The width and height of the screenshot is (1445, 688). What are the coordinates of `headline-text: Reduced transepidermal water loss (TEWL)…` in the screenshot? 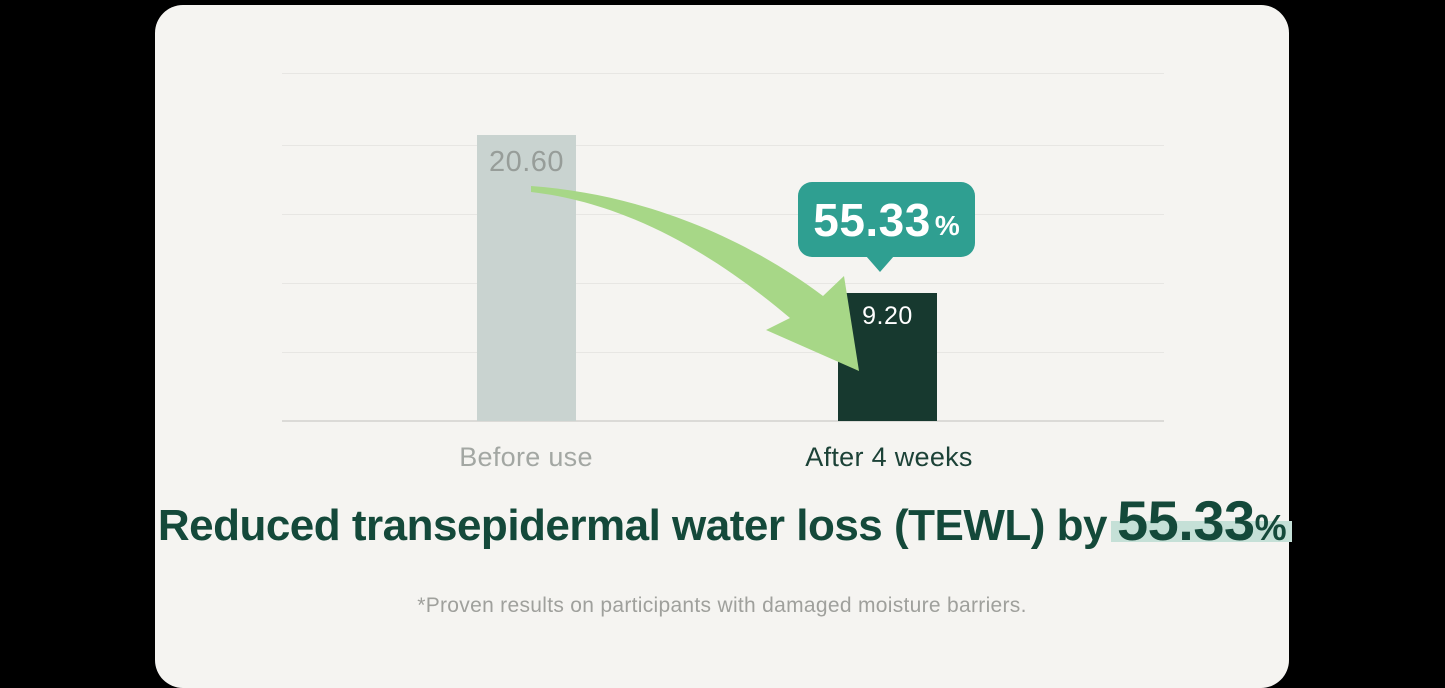 It's located at (632, 525).